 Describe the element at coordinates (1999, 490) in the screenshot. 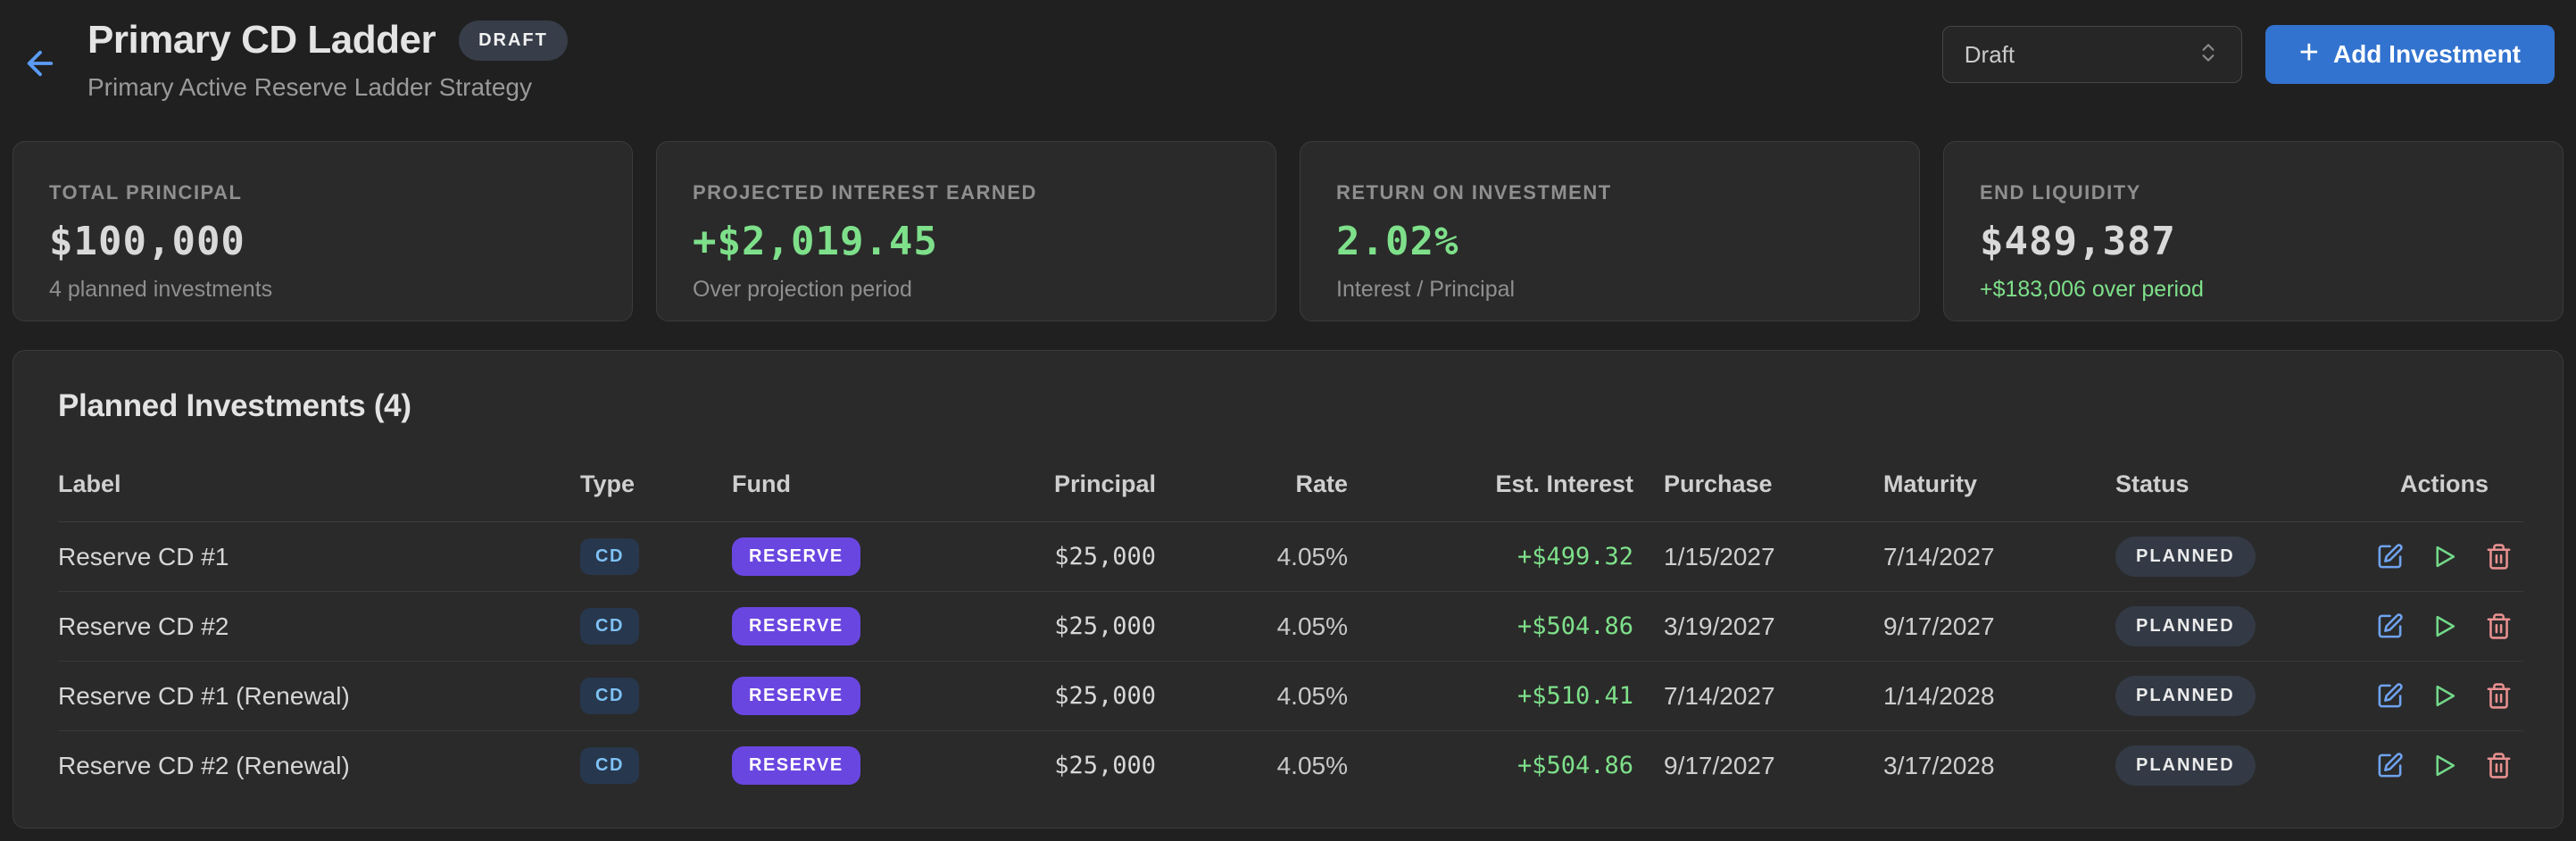

I see `col-header-maturity: Maturity` at that location.